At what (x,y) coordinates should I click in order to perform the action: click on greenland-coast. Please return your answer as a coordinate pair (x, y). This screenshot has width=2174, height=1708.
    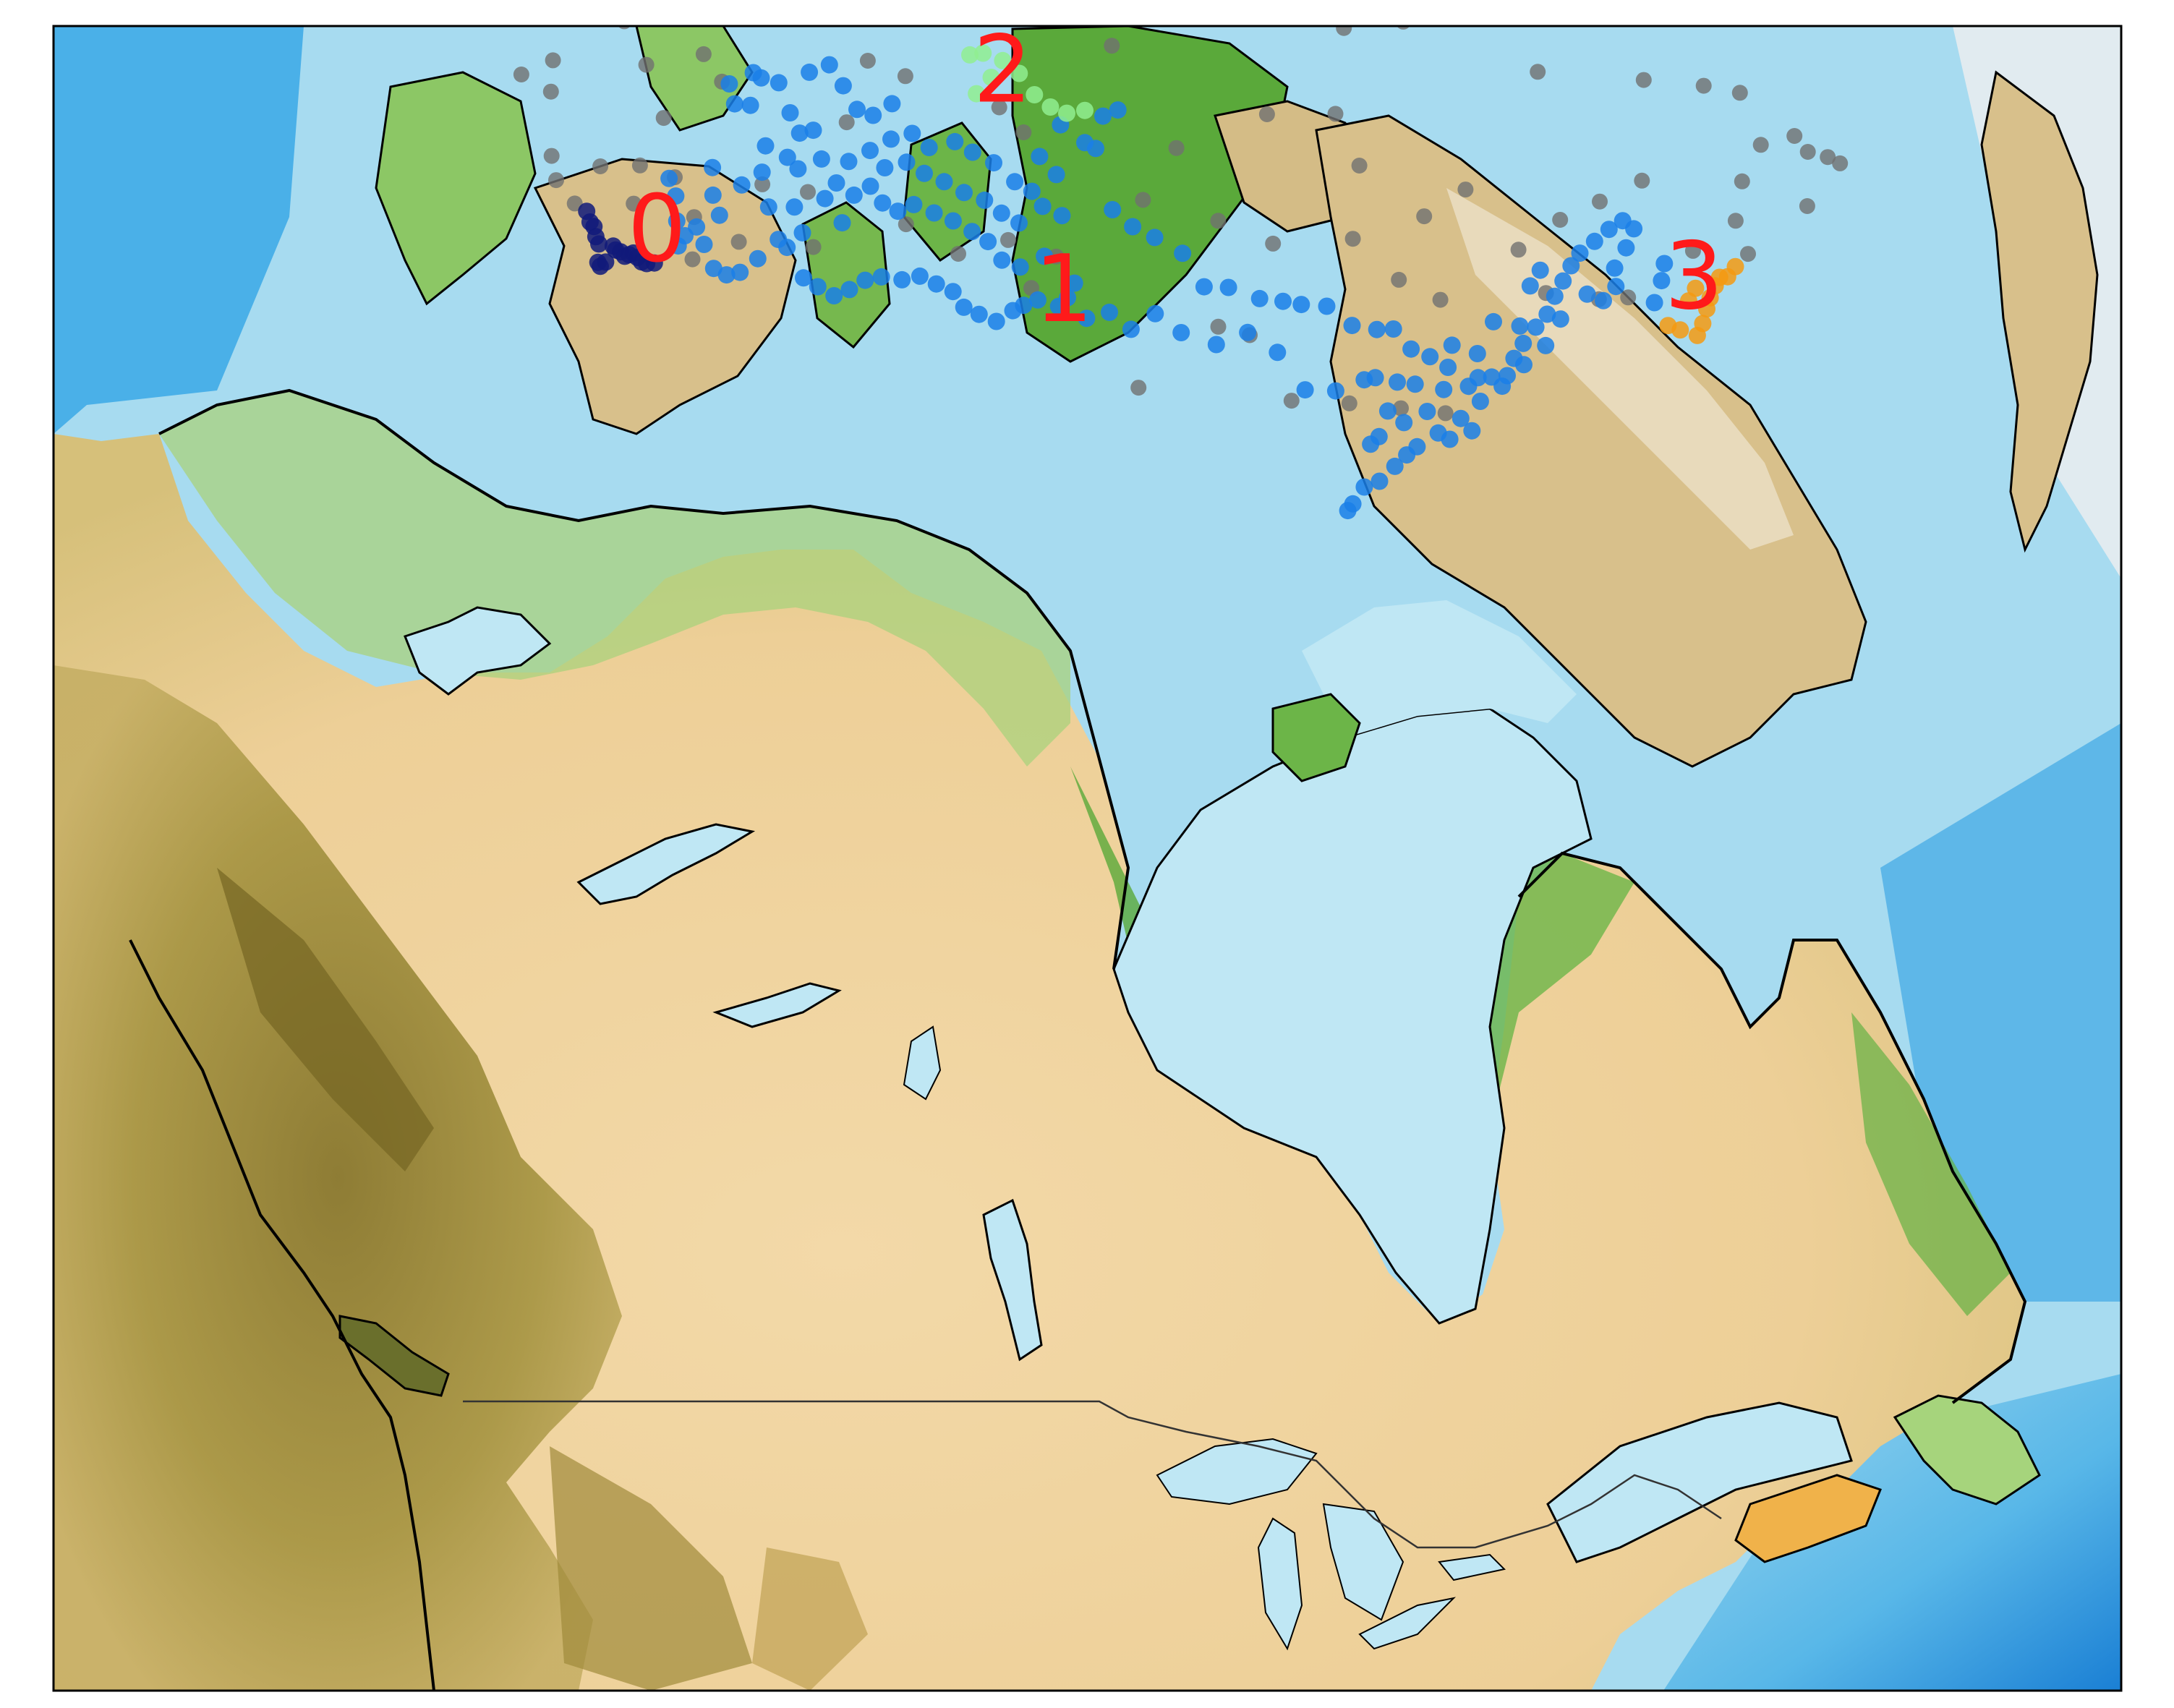
    Looking at the image, I should click on (2040, 312).